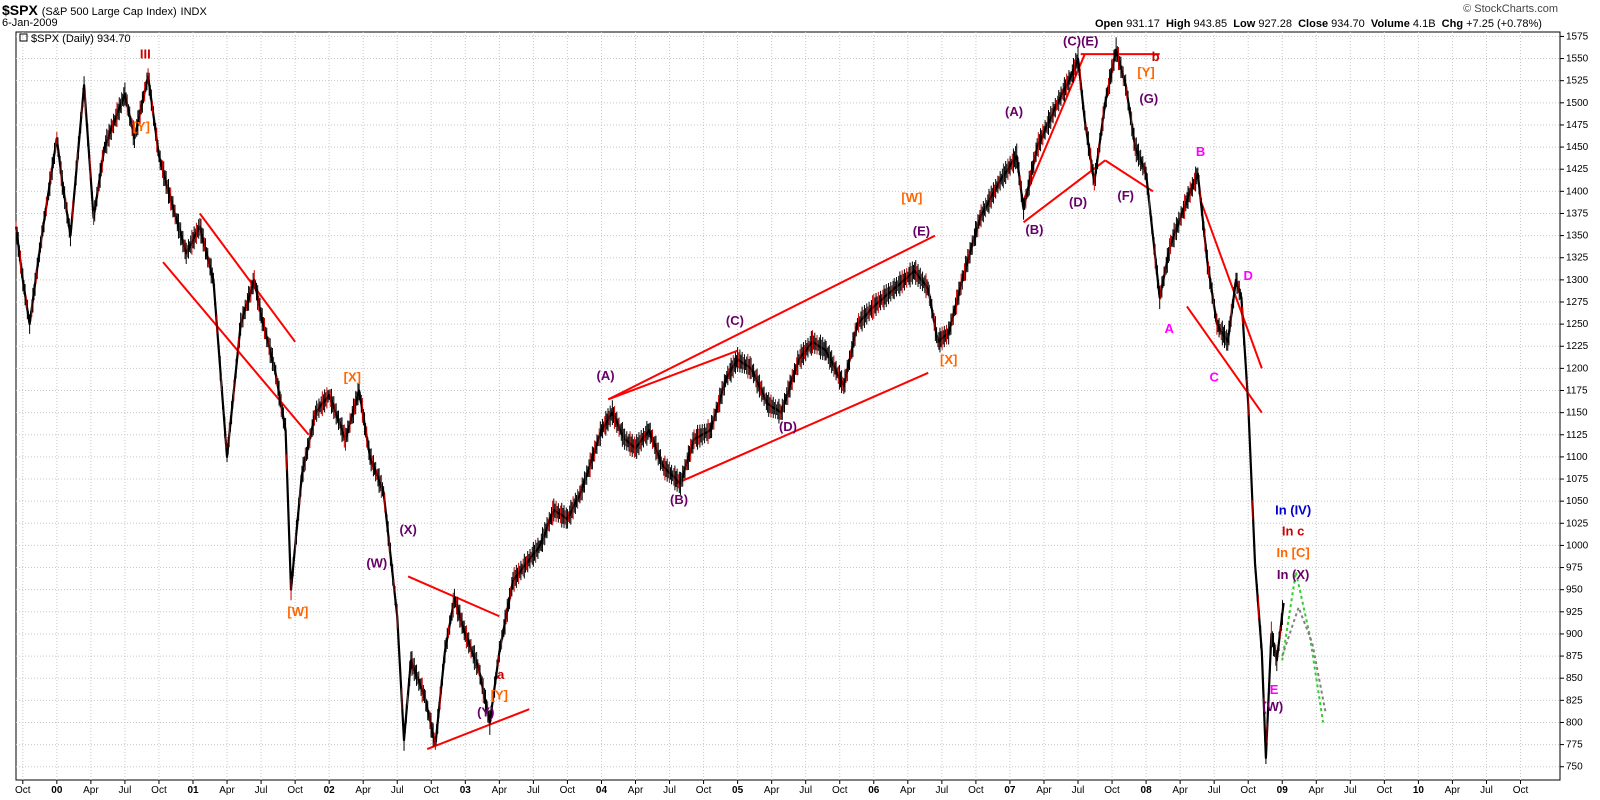 This screenshot has height=800, width=1600. I want to click on x-tick-label: 01, so click(193, 790).